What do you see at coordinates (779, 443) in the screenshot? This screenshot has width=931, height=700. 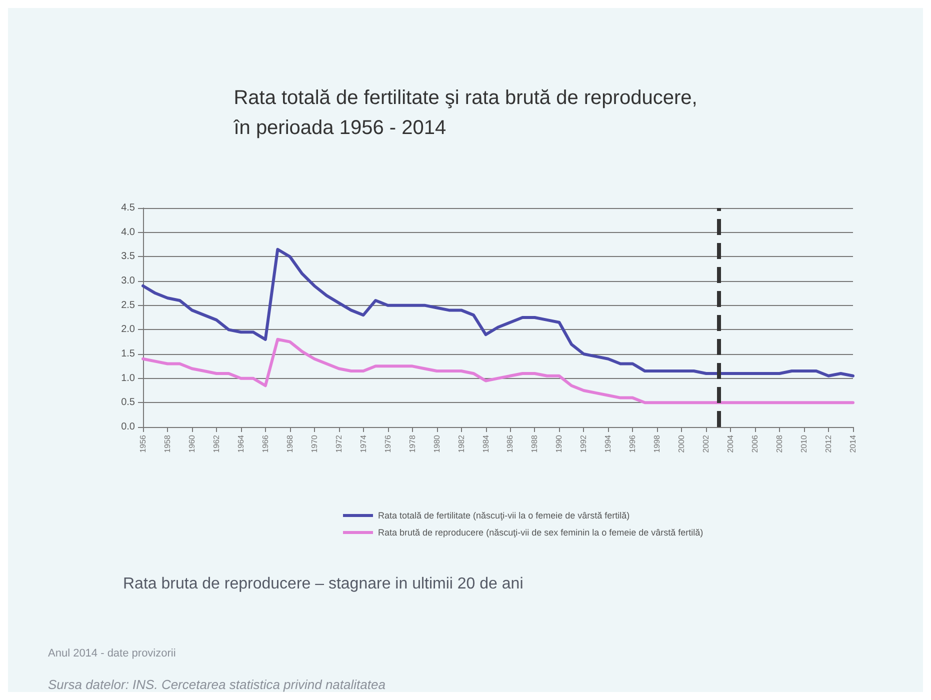 I see `x-tick-label: 2008` at bounding box center [779, 443].